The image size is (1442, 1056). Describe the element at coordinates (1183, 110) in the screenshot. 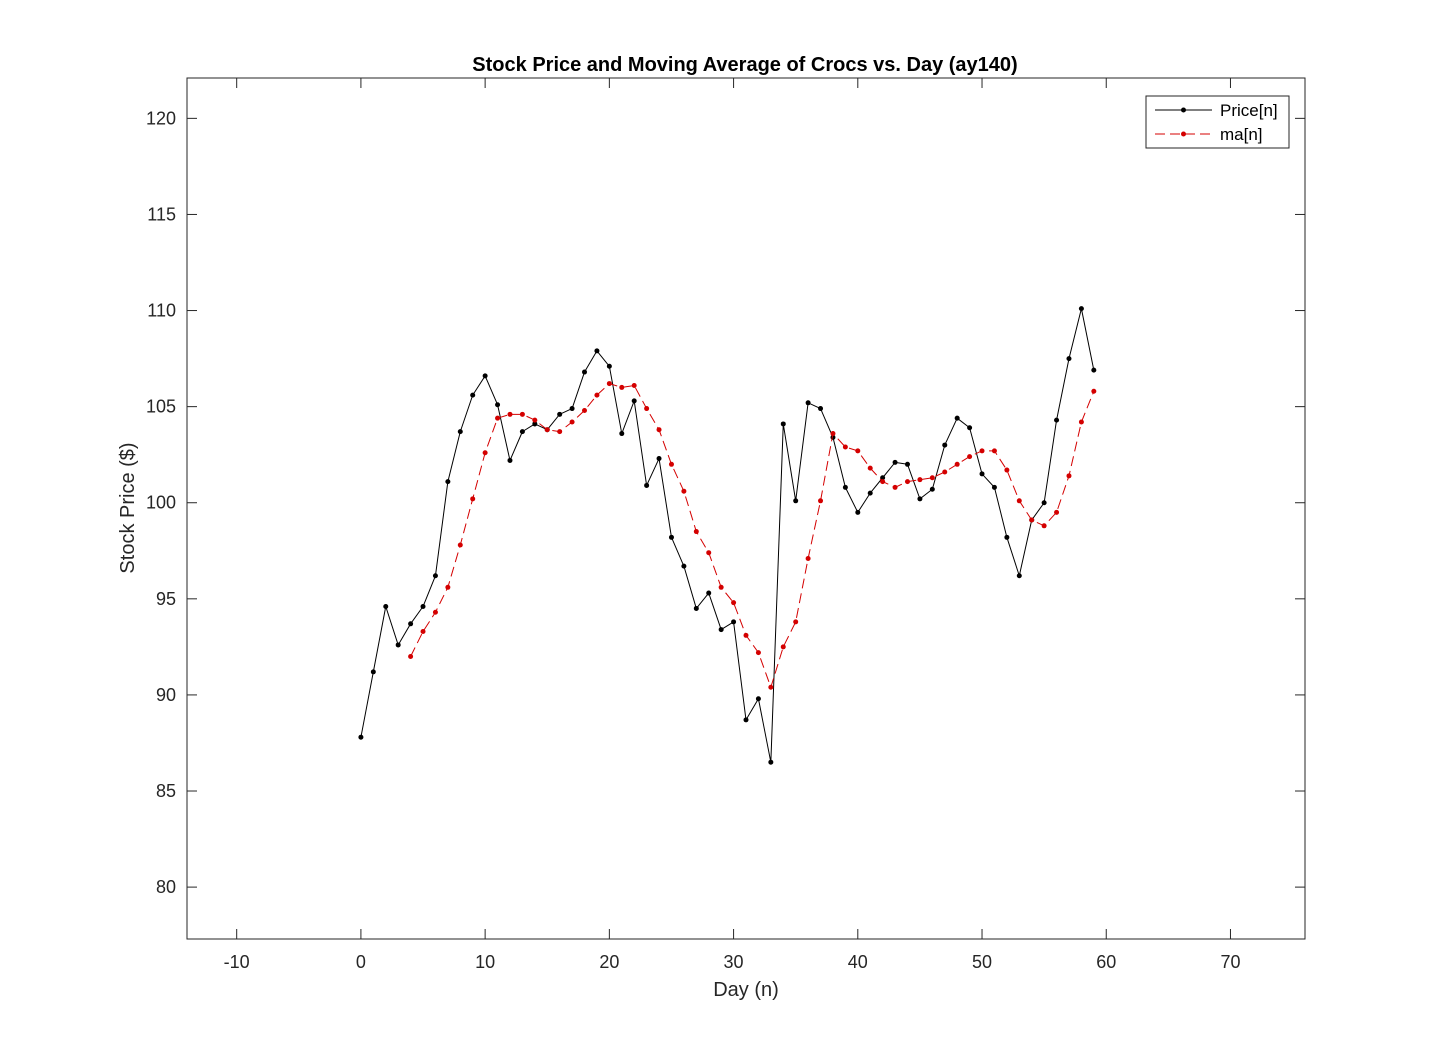

I see `legend-marker-price` at that location.